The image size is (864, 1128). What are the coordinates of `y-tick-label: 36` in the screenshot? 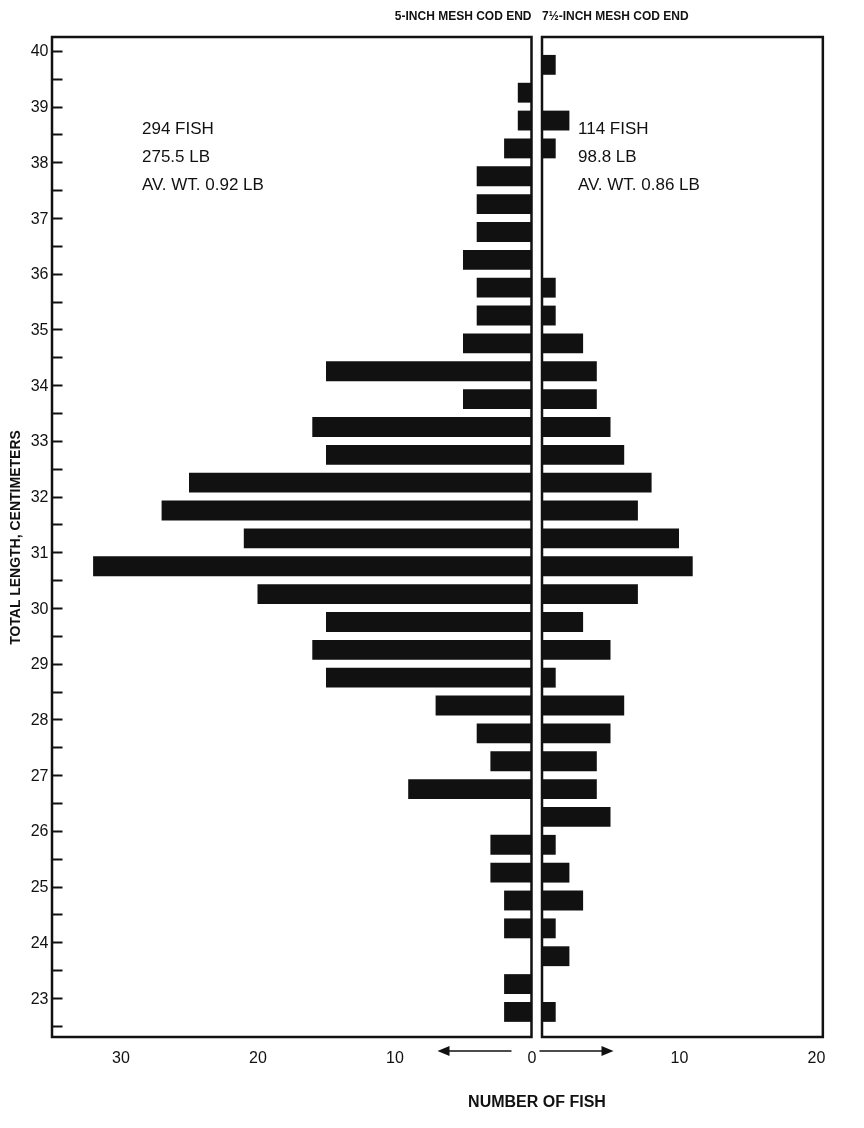 It's located at (39, 274).